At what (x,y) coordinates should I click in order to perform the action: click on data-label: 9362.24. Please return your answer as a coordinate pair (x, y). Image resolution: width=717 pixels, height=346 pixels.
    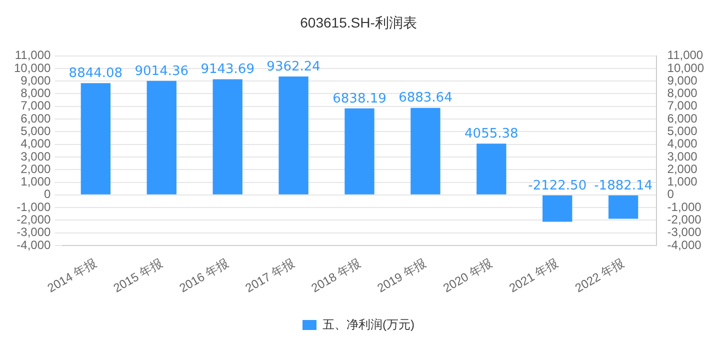
    Looking at the image, I should click on (293, 66).